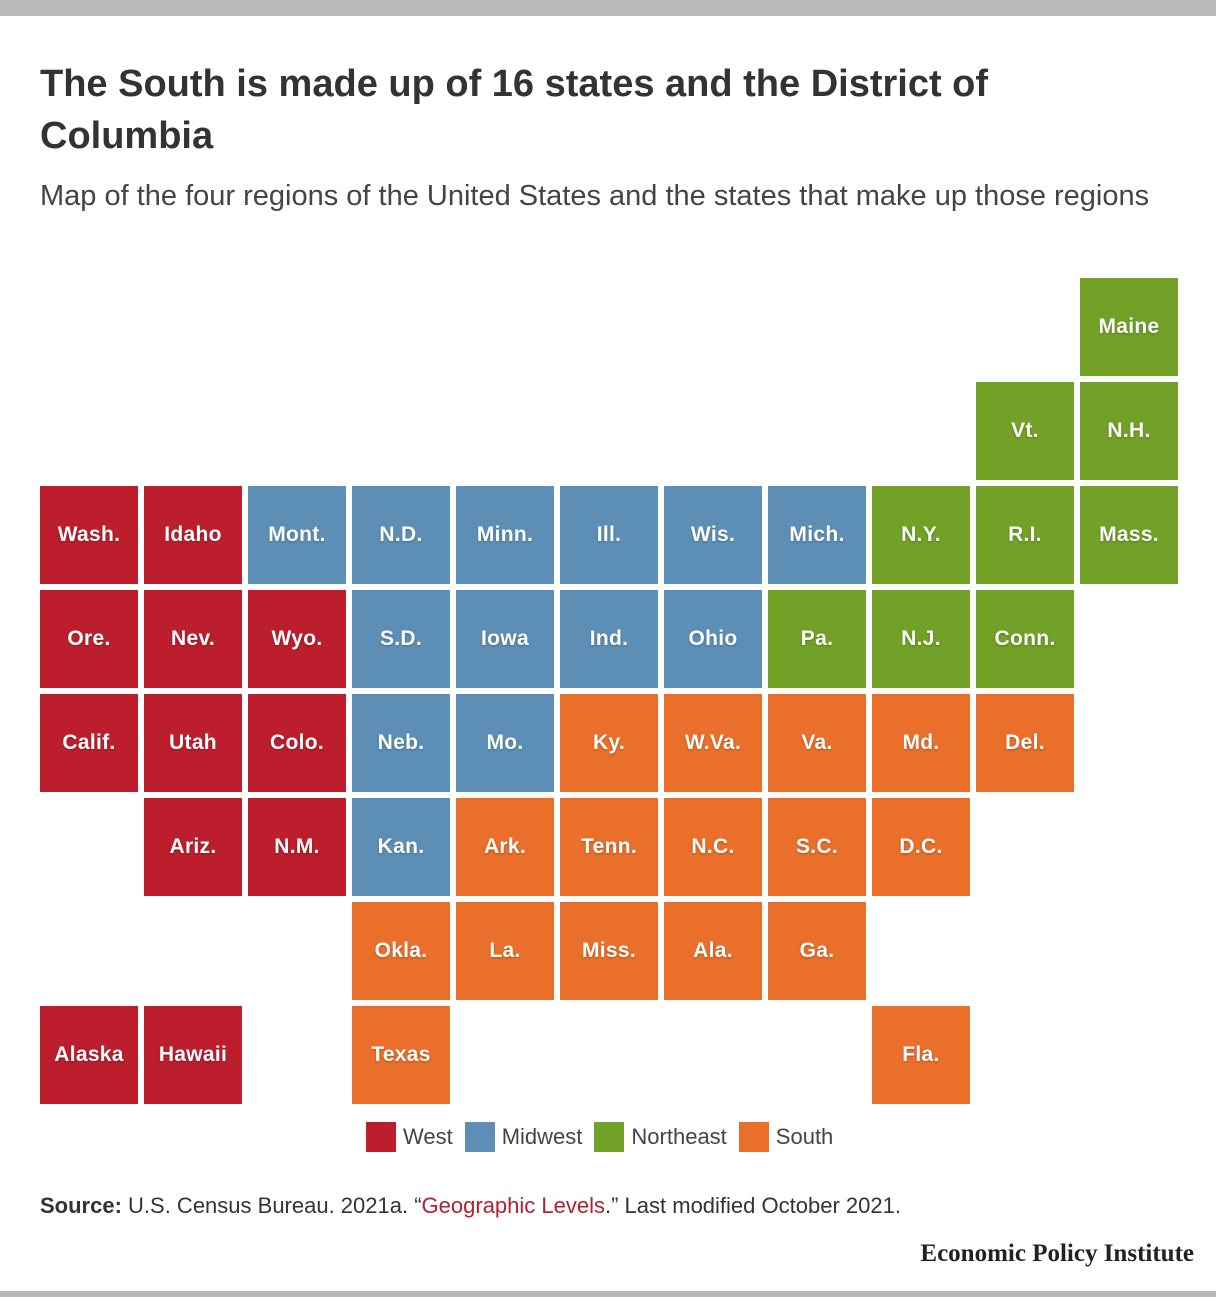 The height and width of the screenshot is (1297, 1216). What do you see at coordinates (609, 1137) in the screenshot?
I see `legend-swatch-northeast` at bounding box center [609, 1137].